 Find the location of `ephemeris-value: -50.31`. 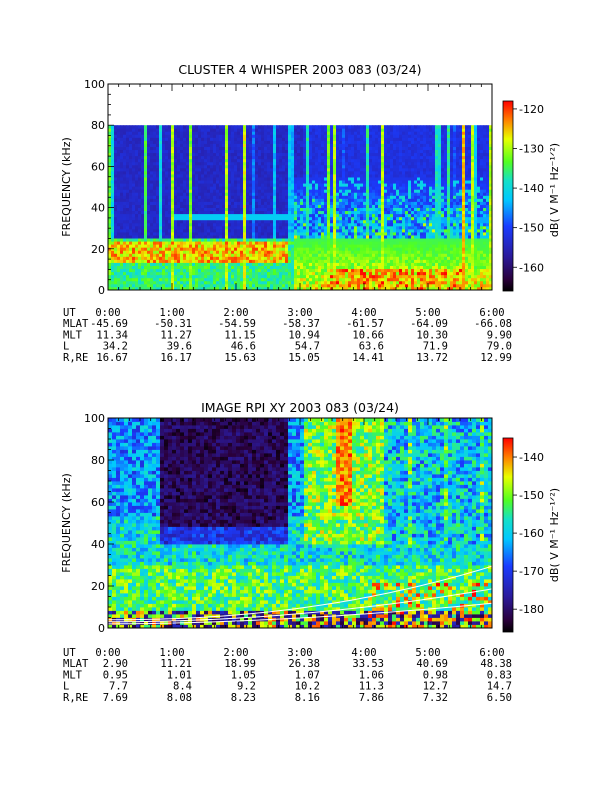

ephemeris-value: -50.31 is located at coordinates (173, 324).